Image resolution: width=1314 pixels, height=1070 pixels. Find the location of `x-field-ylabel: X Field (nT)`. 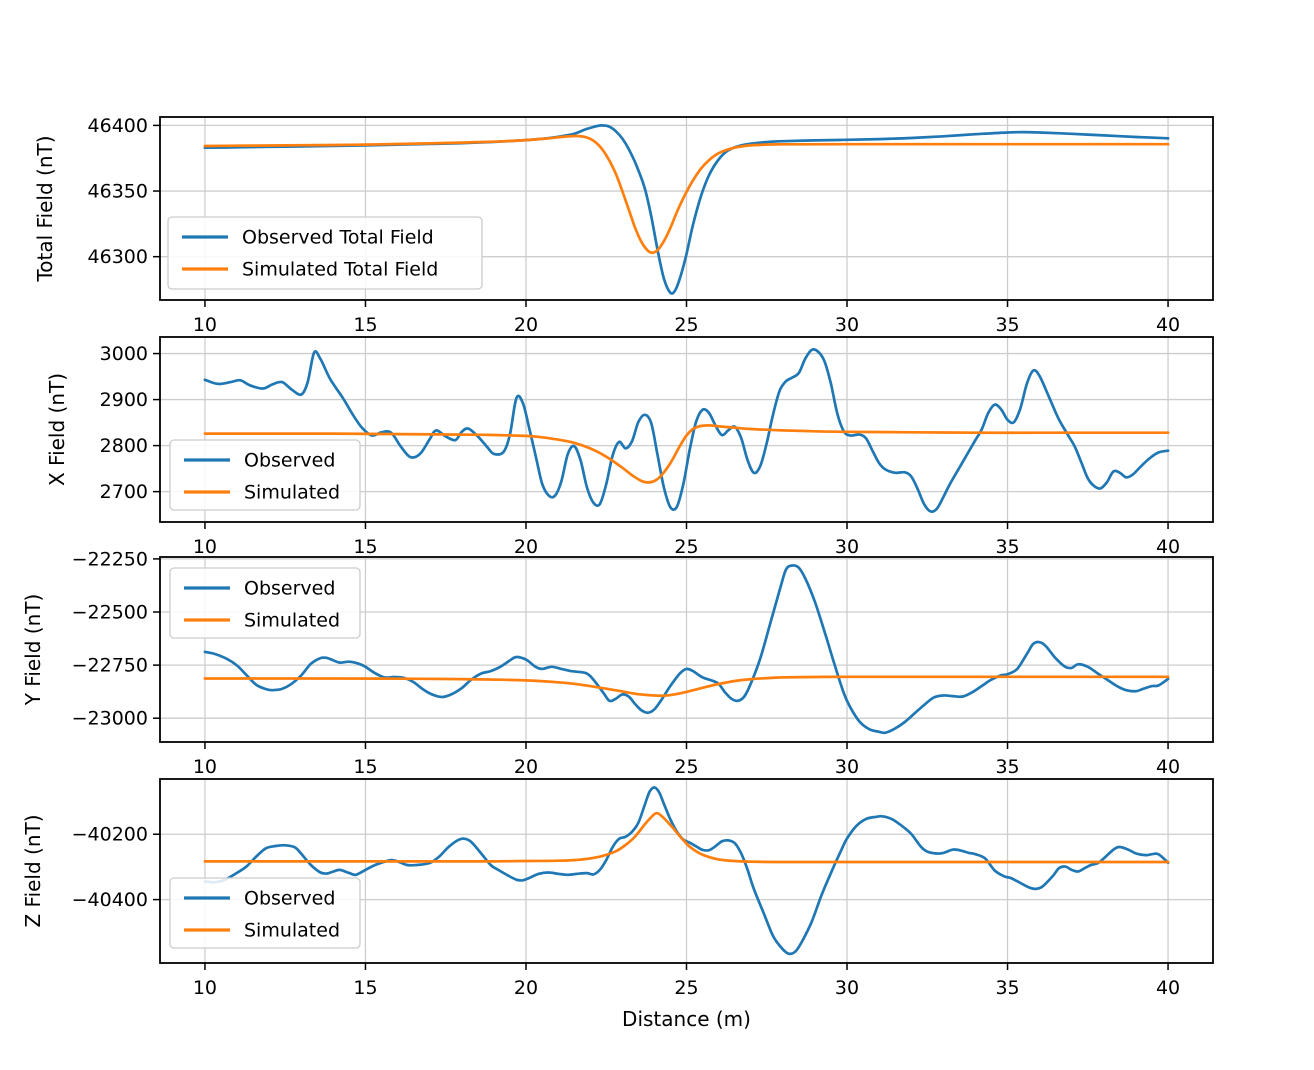

x-field-ylabel: X Field (nT) is located at coordinates (57, 429).